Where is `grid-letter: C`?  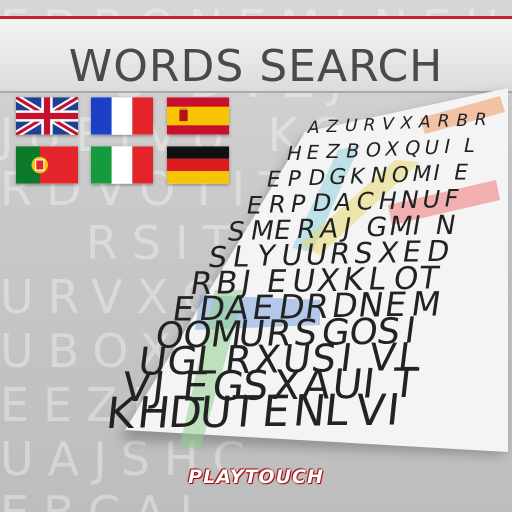 grid-letter: C is located at coordinates (365, 201).